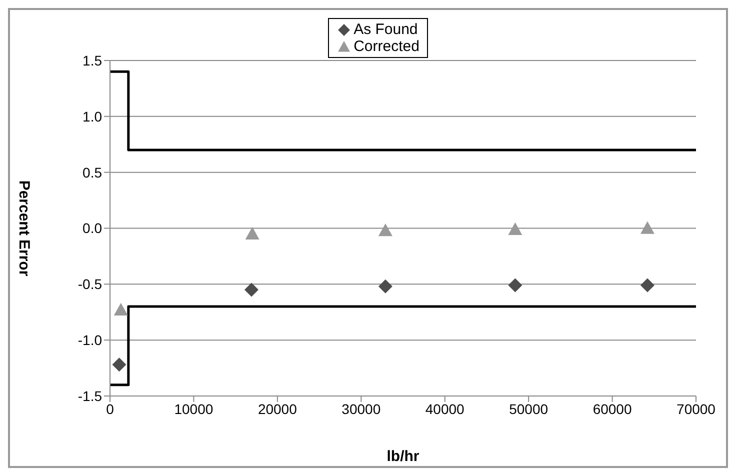 The image size is (738, 476). What do you see at coordinates (90, 396) in the screenshot?
I see `y-tick-label: -1.5` at bounding box center [90, 396].